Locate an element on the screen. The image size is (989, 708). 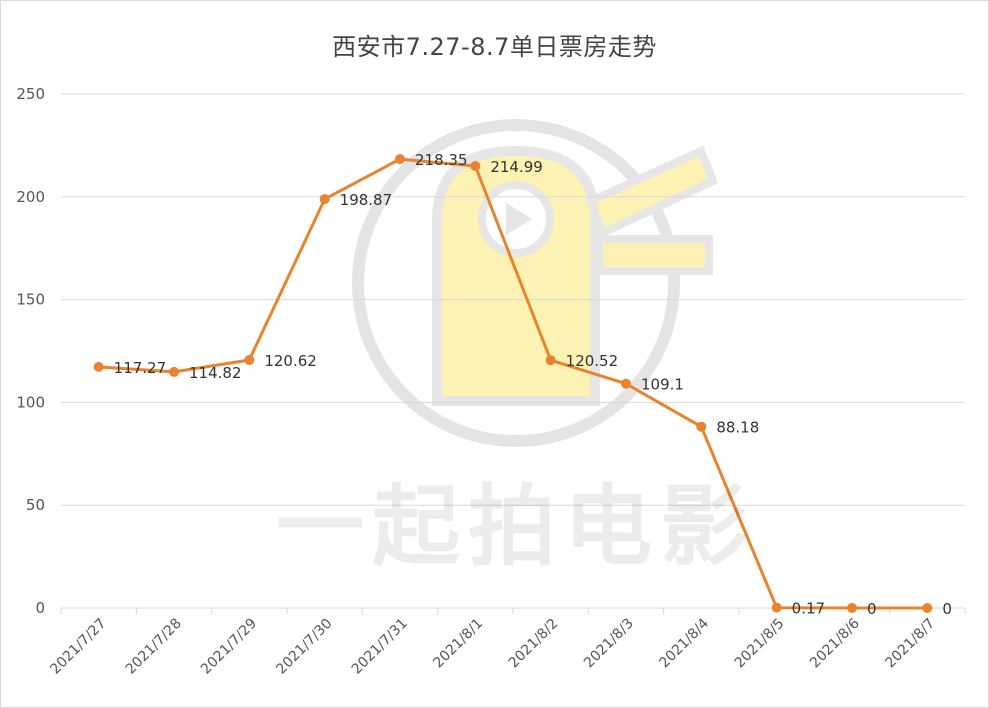
x-tick-label: 2021/7/30 is located at coordinates (304, 647).